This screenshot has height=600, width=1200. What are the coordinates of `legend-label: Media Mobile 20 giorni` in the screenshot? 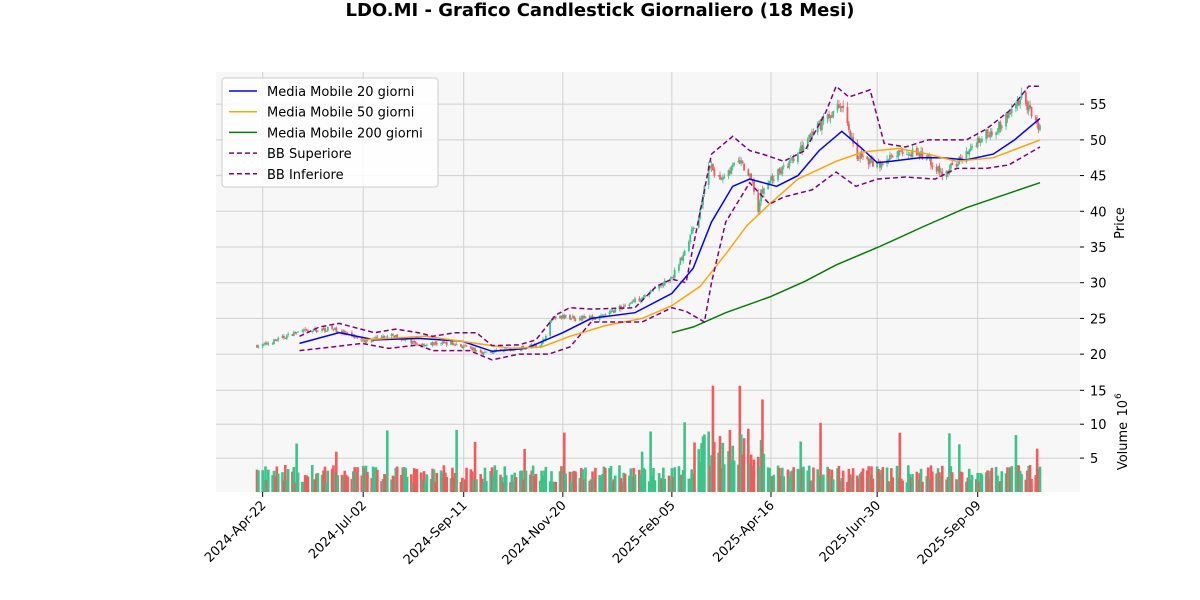 It's located at (340, 92).